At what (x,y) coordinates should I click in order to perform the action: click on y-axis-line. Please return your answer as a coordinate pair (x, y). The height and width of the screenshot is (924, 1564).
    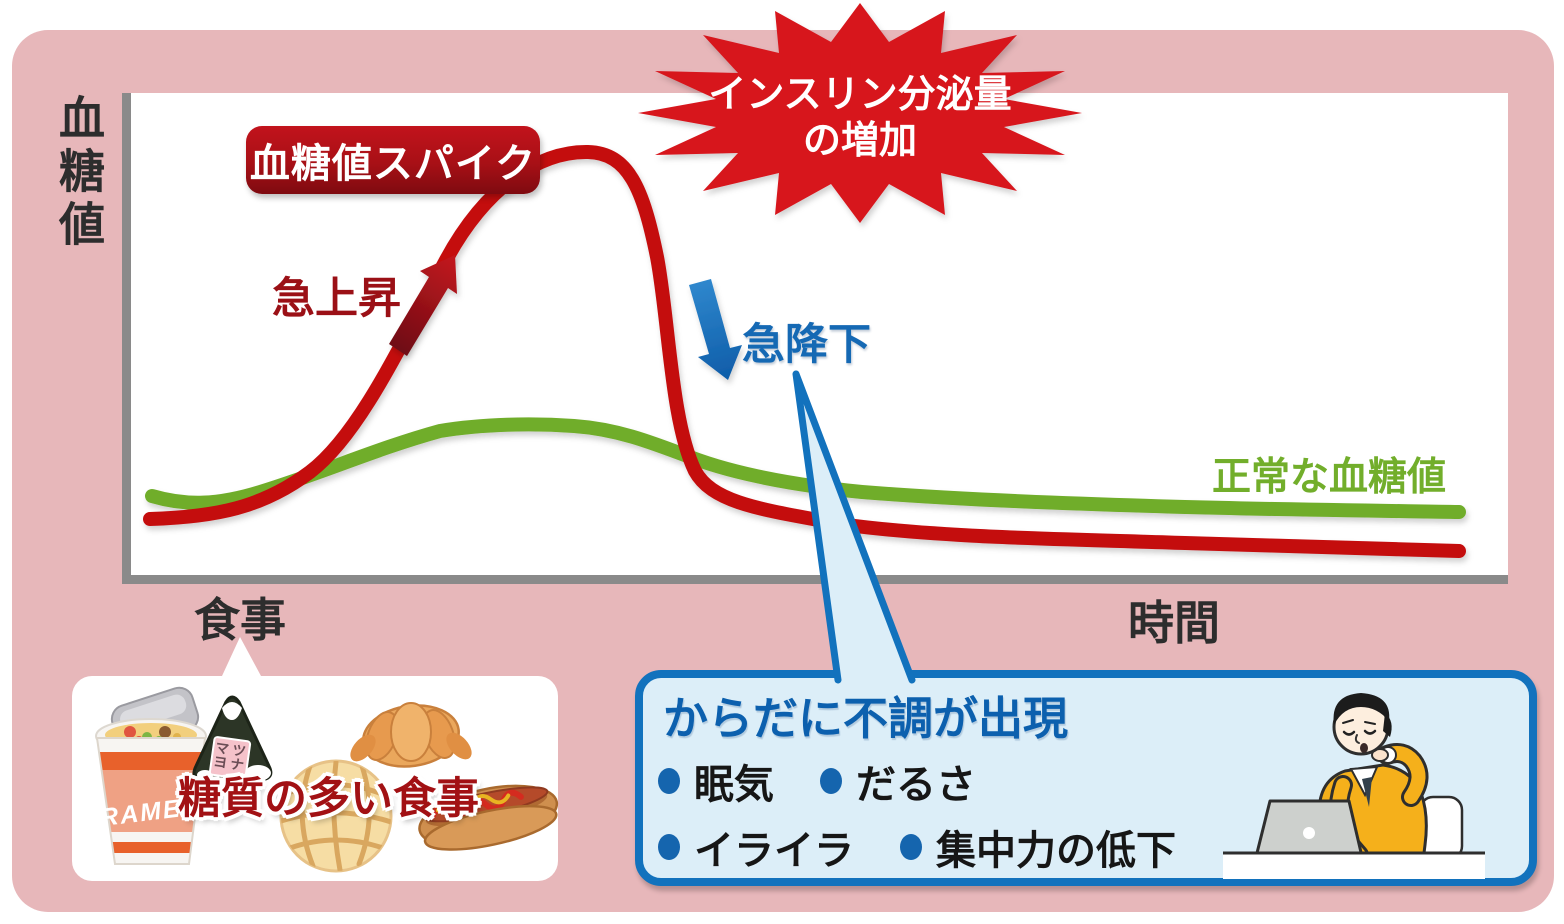
    Looking at the image, I should click on (126, 338).